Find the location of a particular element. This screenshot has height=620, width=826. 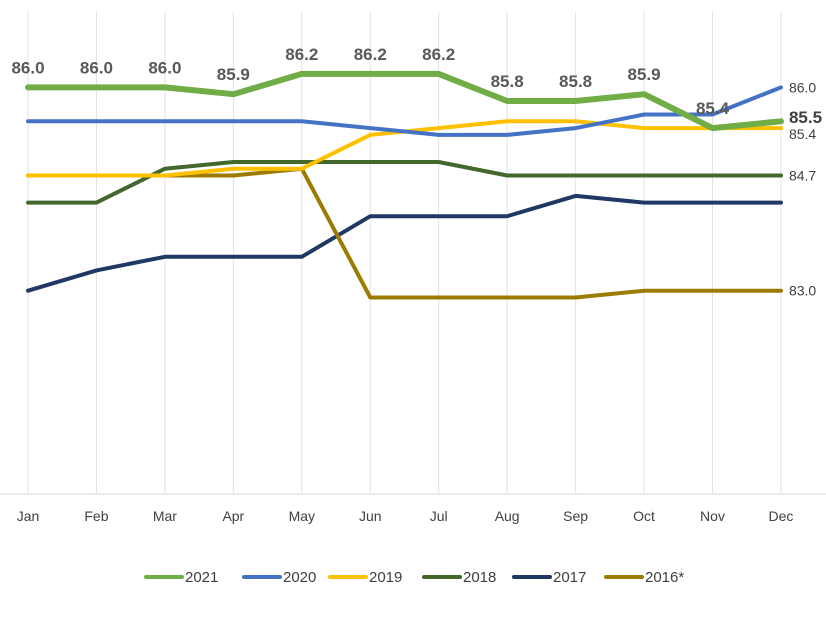

series-line-2021 is located at coordinates (404, 101).